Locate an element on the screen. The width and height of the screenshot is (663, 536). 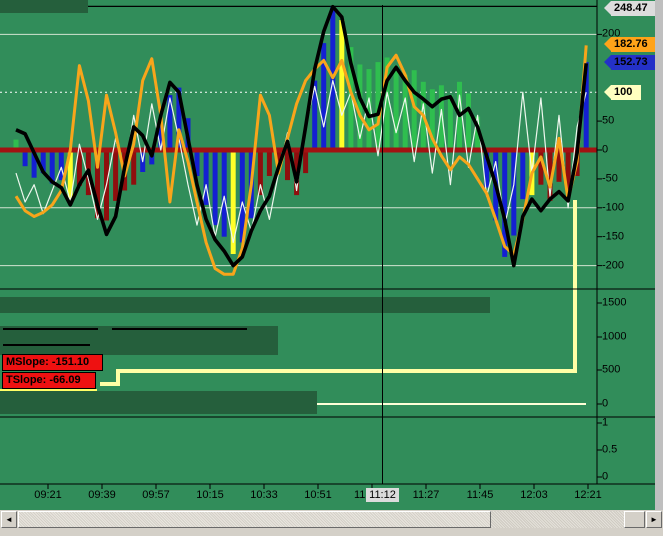
time-label: 09:57 is located at coordinates (156, 495).